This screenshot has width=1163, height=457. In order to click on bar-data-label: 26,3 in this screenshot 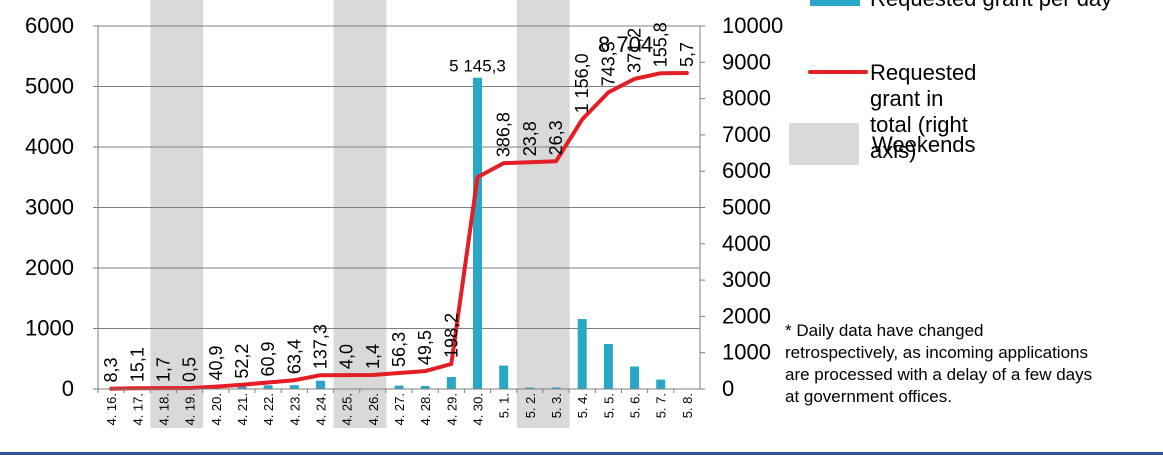, I will do `click(556, 137)`.